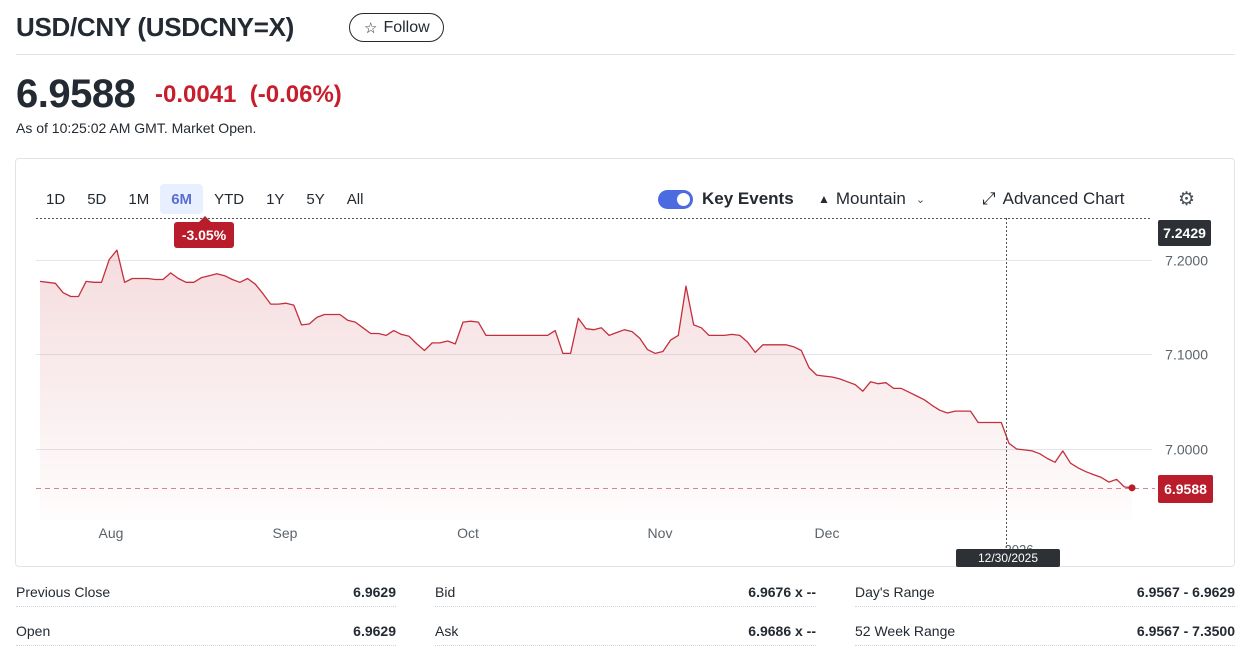 The image size is (1259, 658). Describe the element at coordinates (111, 533) in the screenshot. I see `x-tick-label: Aug` at that location.